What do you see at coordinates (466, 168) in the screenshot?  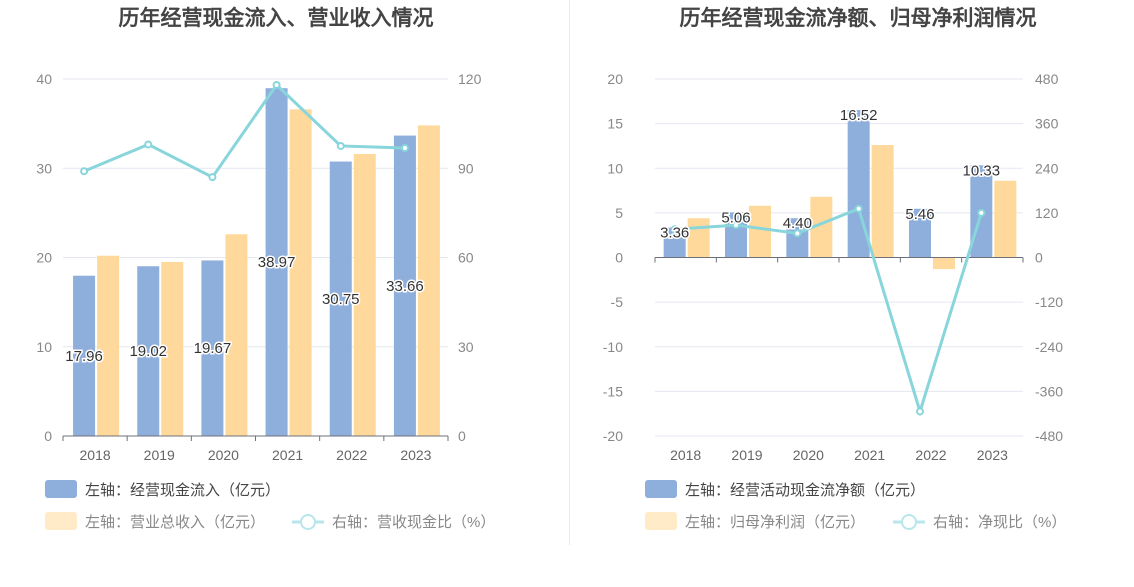 I see `right-axis-tick-label: 90` at bounding box center [466, 168].